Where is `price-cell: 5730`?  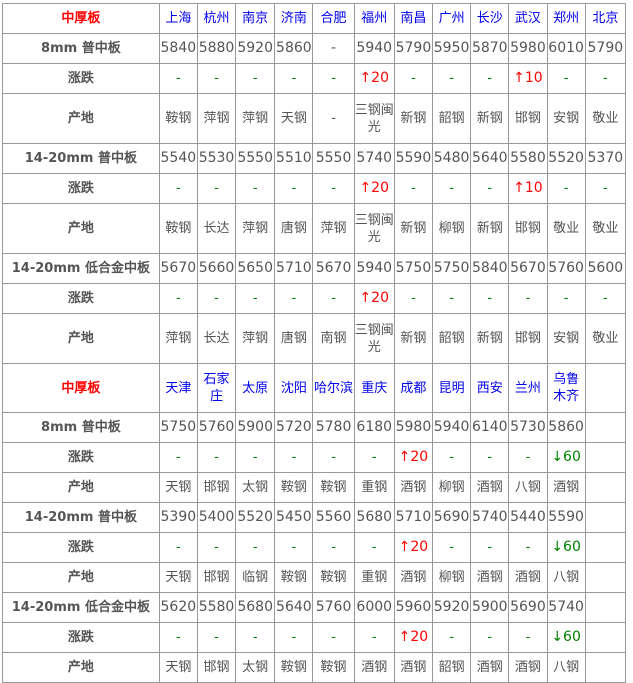 price-cell: 5730 is located at coordinates (528, 427).